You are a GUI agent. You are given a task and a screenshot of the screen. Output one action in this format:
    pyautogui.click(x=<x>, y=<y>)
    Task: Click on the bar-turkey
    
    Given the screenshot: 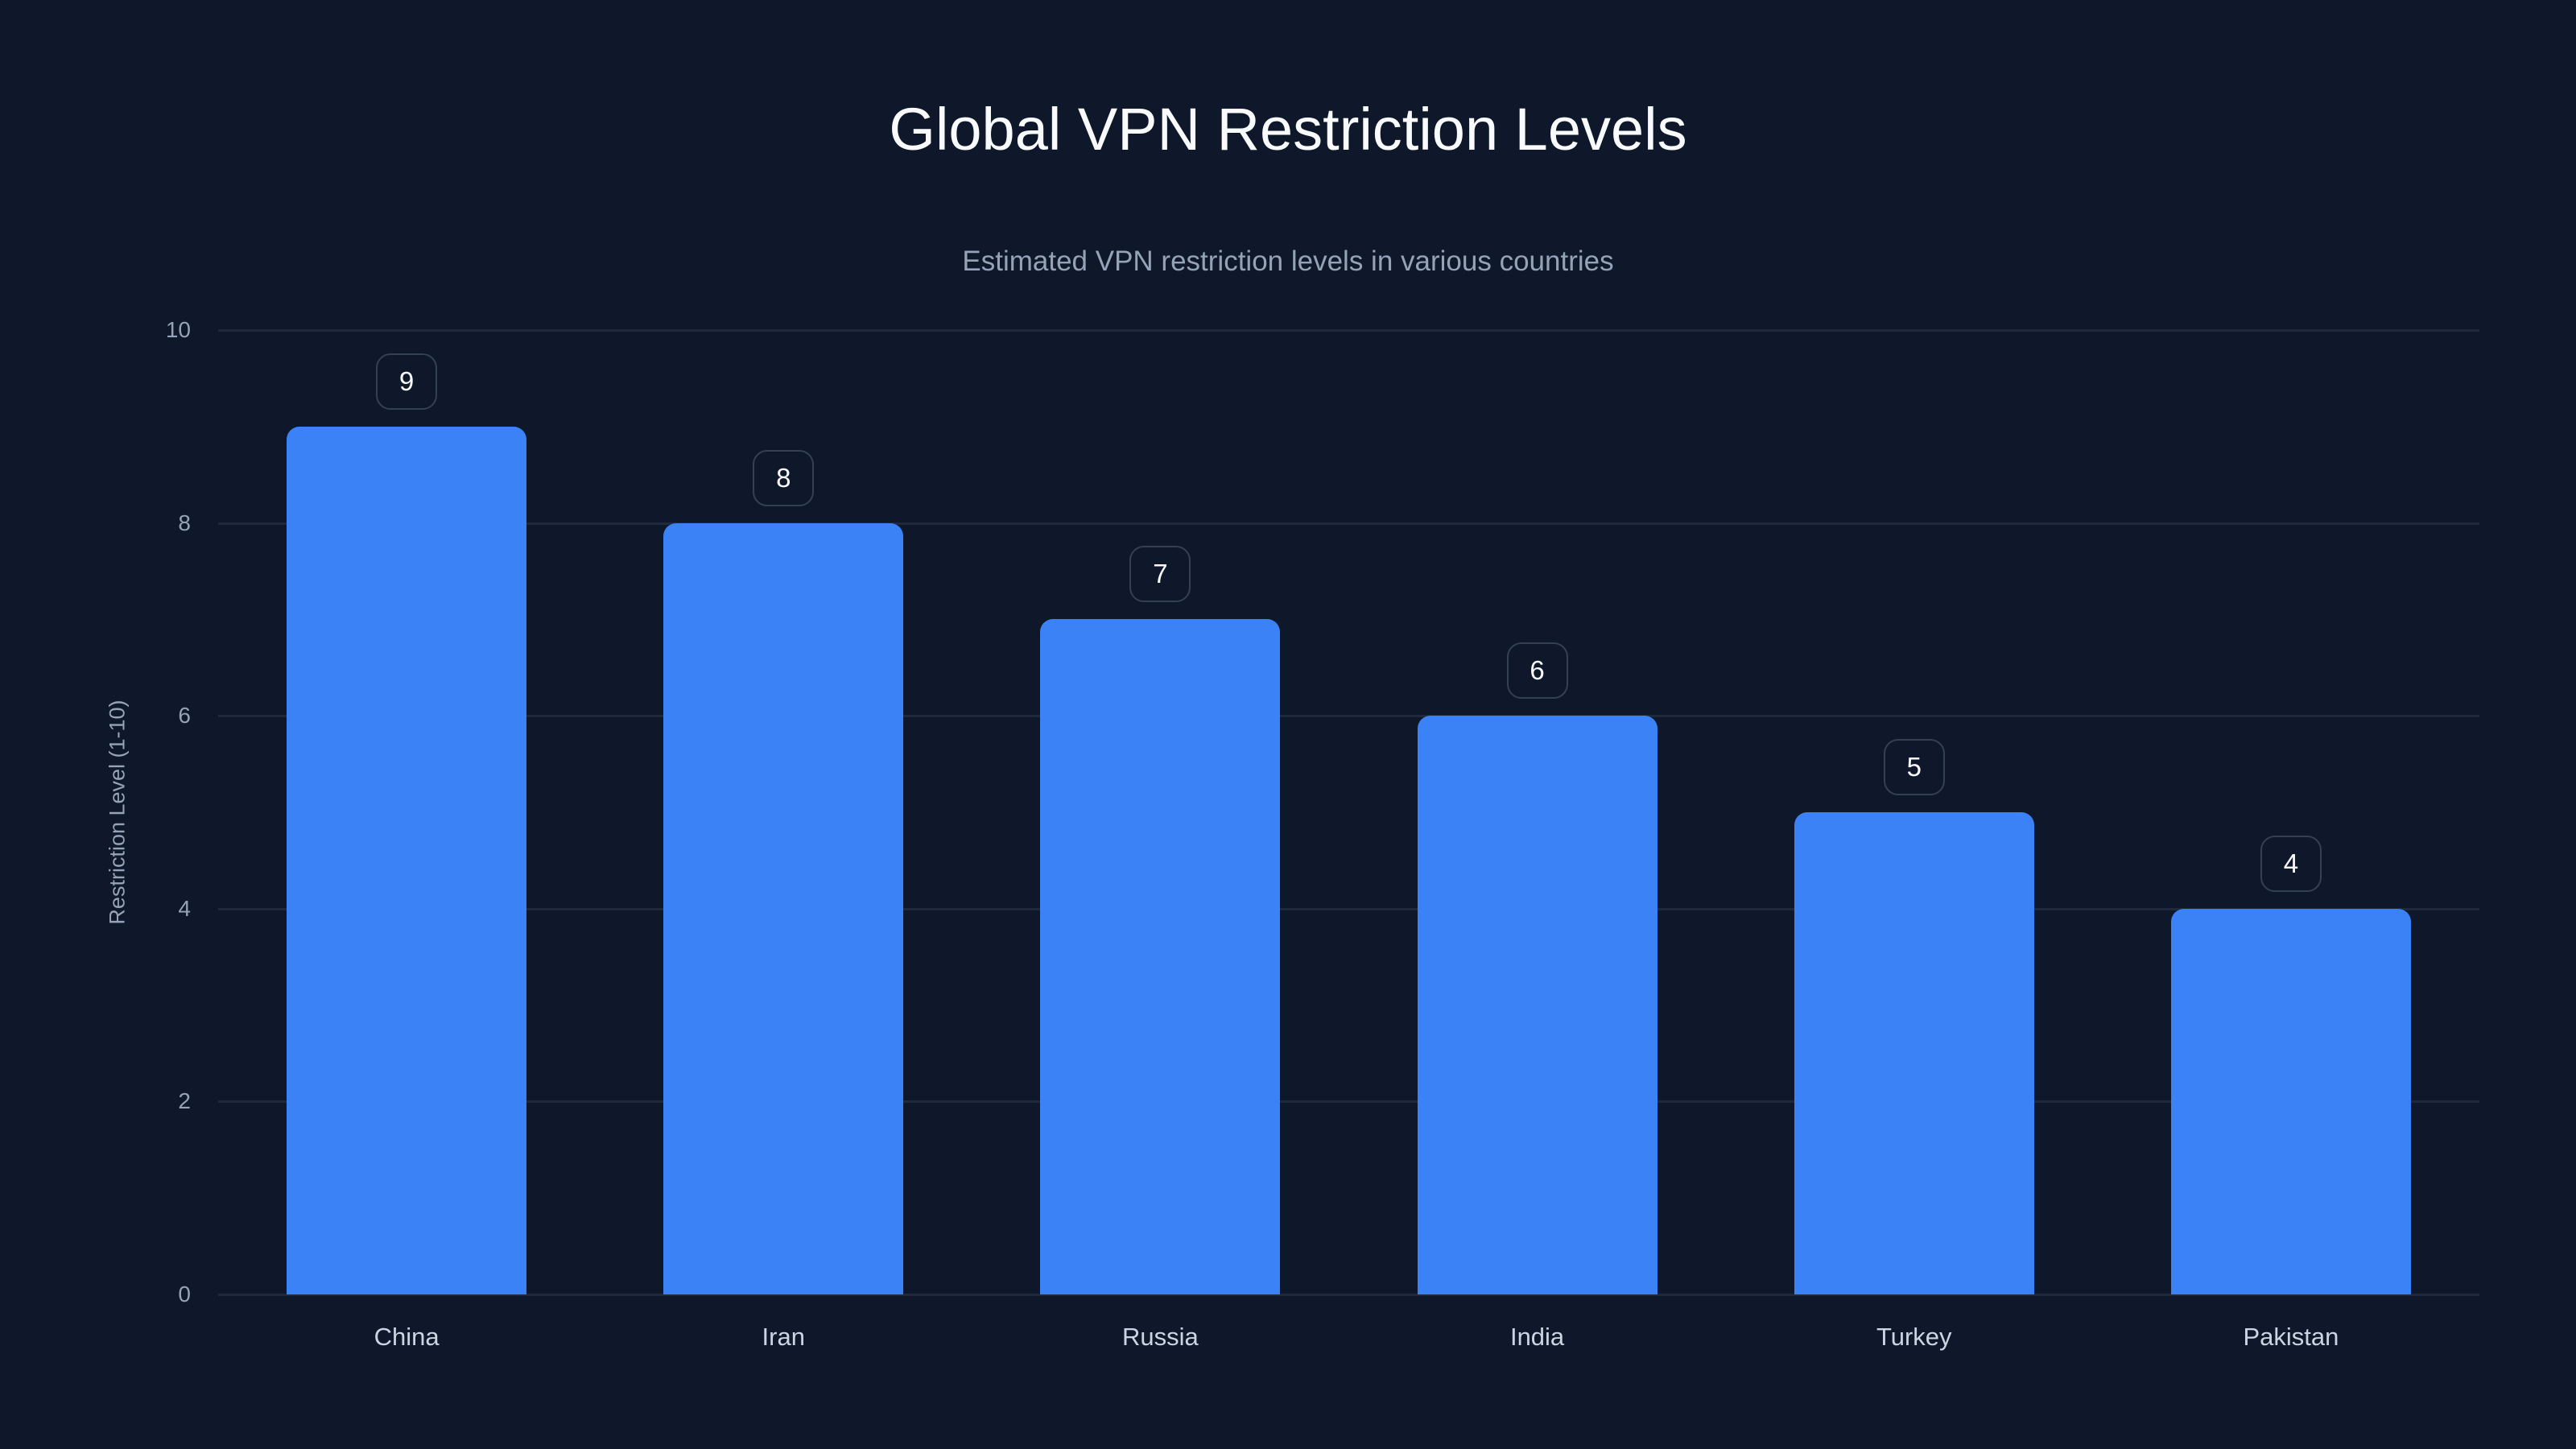 What is the action you would take?
    pyautogui.click(x=1914, y=1053)
    